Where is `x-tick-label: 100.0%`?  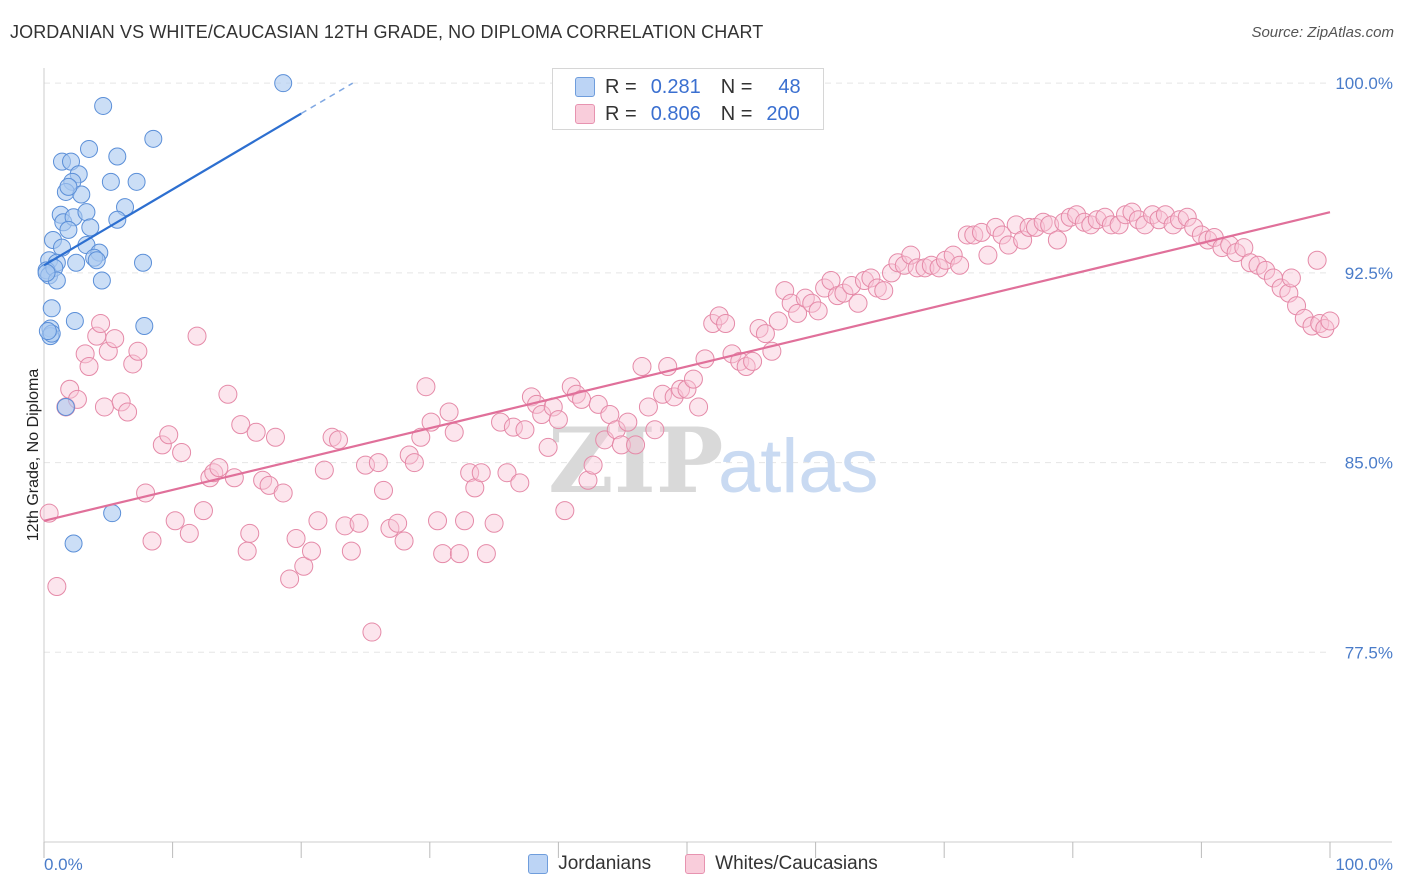 x-tick-label: 100.0% is located at coordinates (1364, 864).